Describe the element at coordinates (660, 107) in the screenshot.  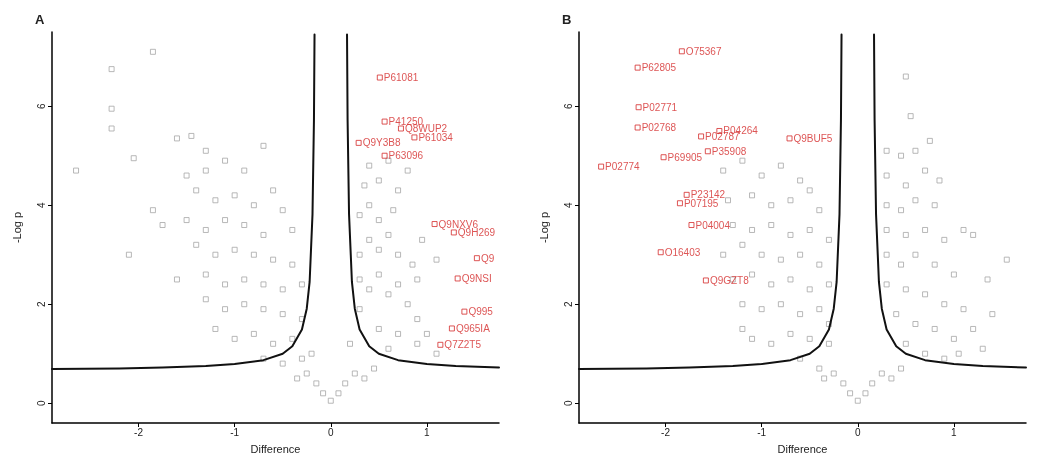
I see `data-label: P02771` at that location.